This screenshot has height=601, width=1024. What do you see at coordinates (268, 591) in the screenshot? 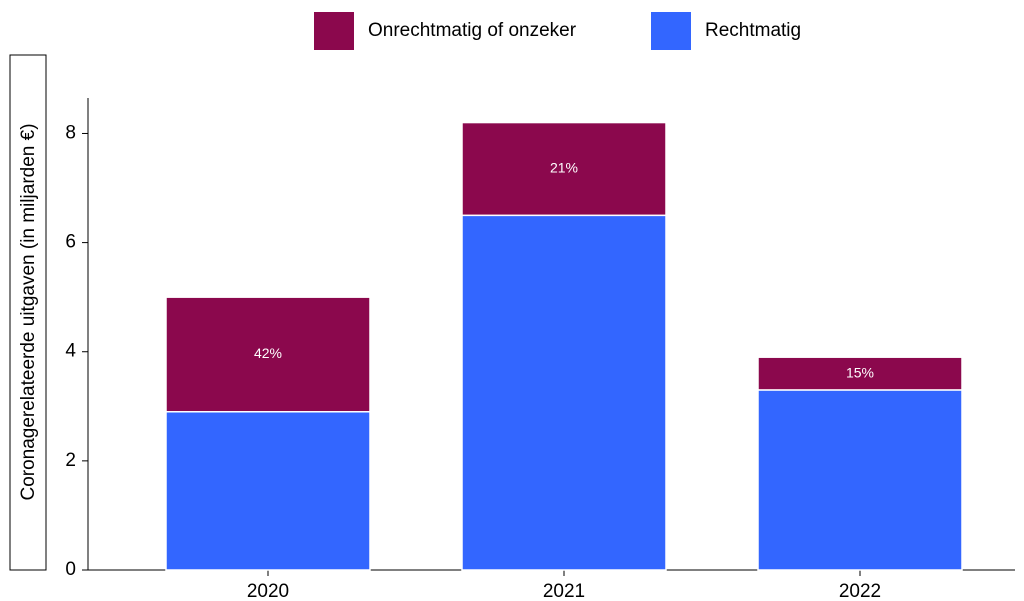
I see `x-tick-label: 2020` at bounding box center [268, 591].